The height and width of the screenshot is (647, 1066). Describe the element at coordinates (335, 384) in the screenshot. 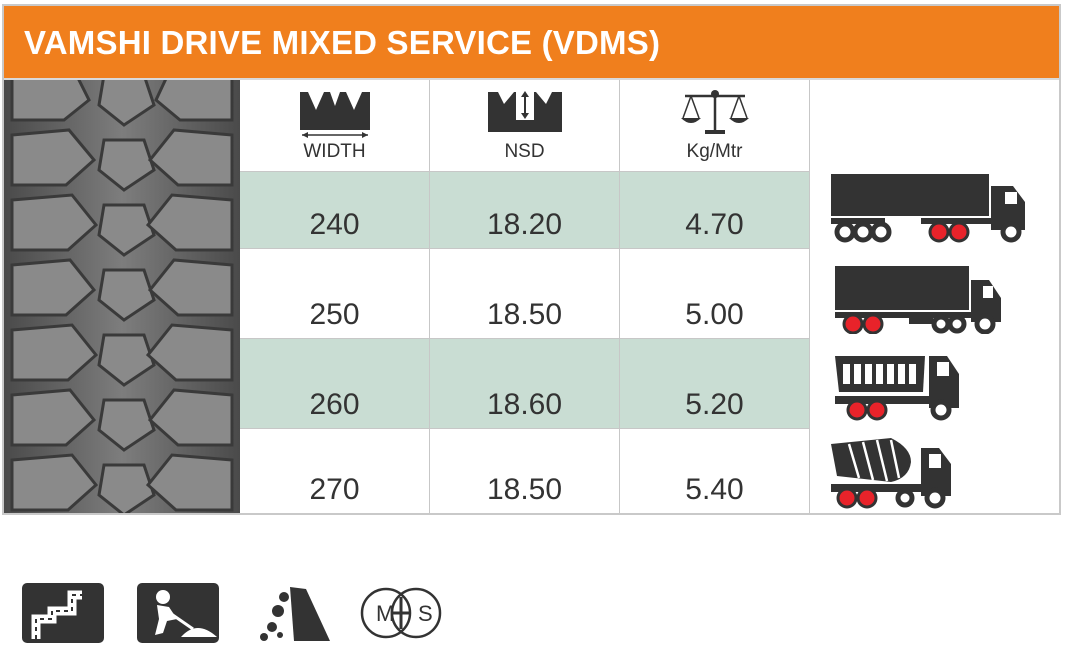

I see `table-cell-width: 260` at that location.